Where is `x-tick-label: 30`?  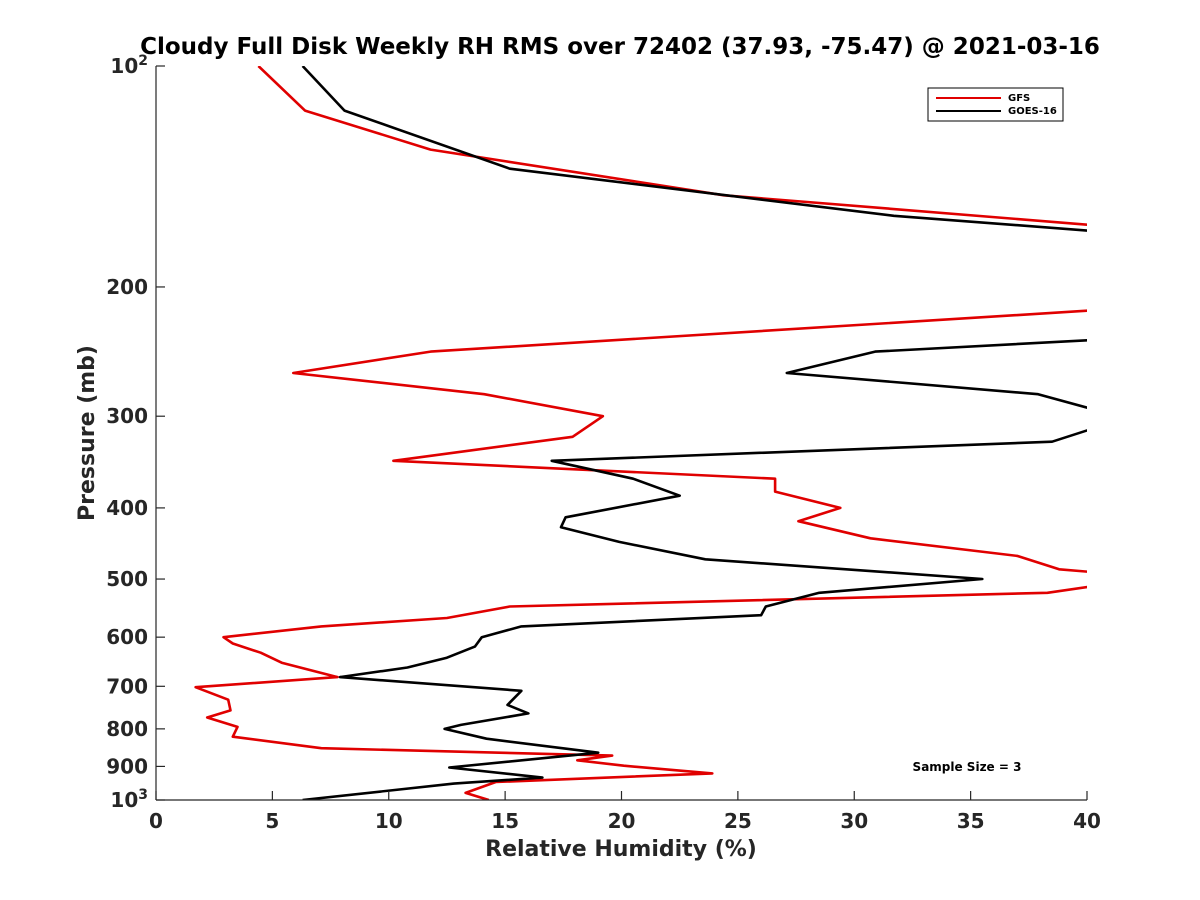
x-tick-label: 30 is located at coordinates (854, 821).